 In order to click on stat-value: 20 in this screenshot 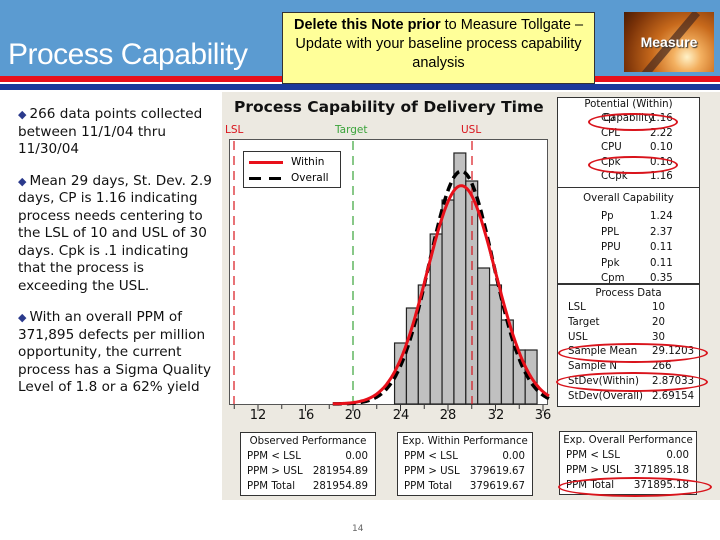, I will do `click(658, 322)`.